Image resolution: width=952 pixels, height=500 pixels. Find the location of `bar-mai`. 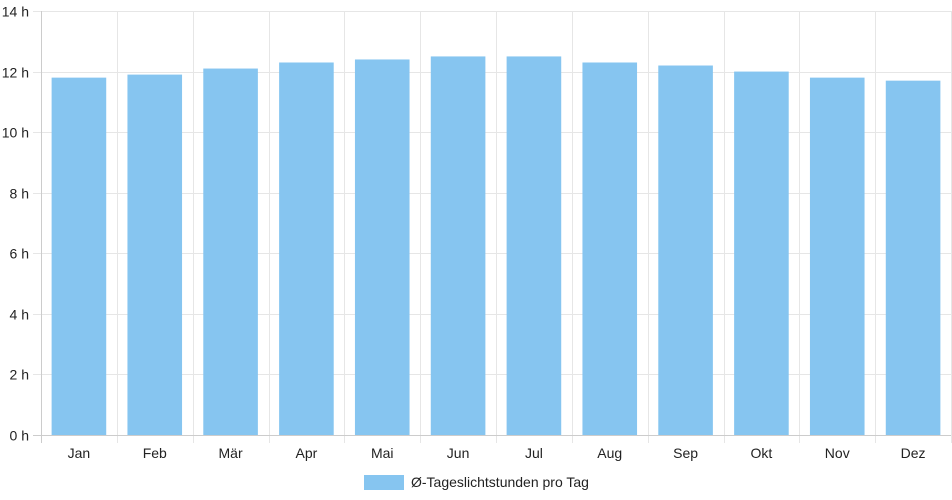

bar-mai is located at coordinates (382, 247).